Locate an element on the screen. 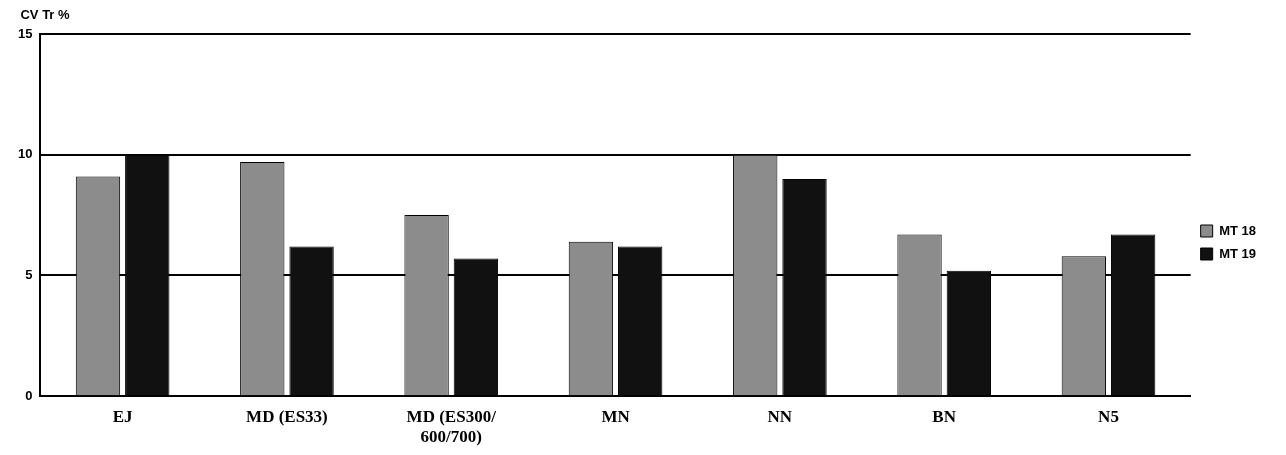  y-tick-label: 15 is located at coordinates (25, 33).